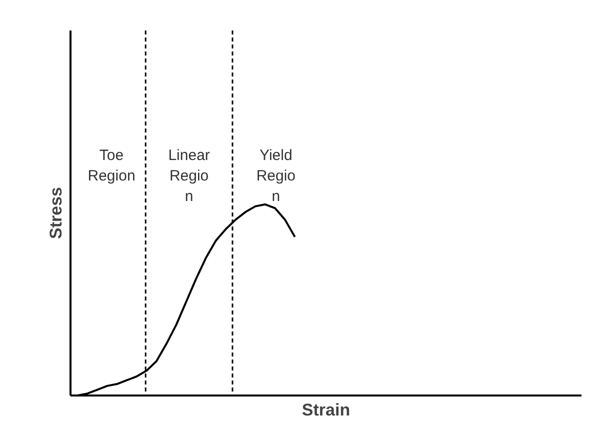 This screenshot has width=596, height=440. What do you see at coordinates (56, 213) in the screenshot?
I see `y-axis-title: Stress` at bounding box center [56, 213].